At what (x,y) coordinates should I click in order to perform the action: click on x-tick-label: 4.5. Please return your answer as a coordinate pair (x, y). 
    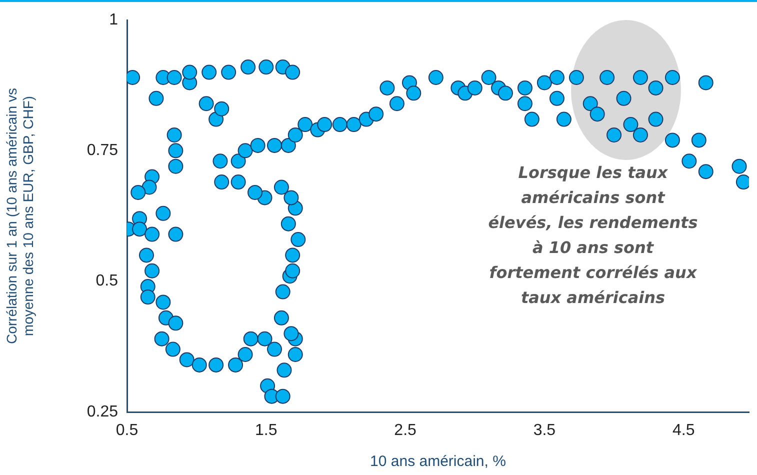
    Looking at the image, I should click on (683, 431).